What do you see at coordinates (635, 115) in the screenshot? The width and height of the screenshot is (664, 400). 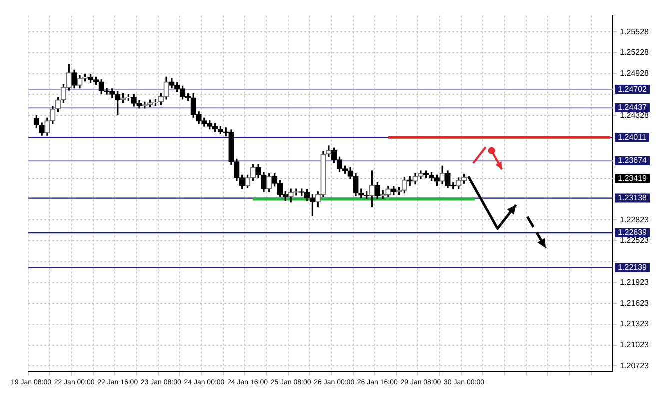 I see `y-tick-label: 1.24328` at bounding box center [635, 115].